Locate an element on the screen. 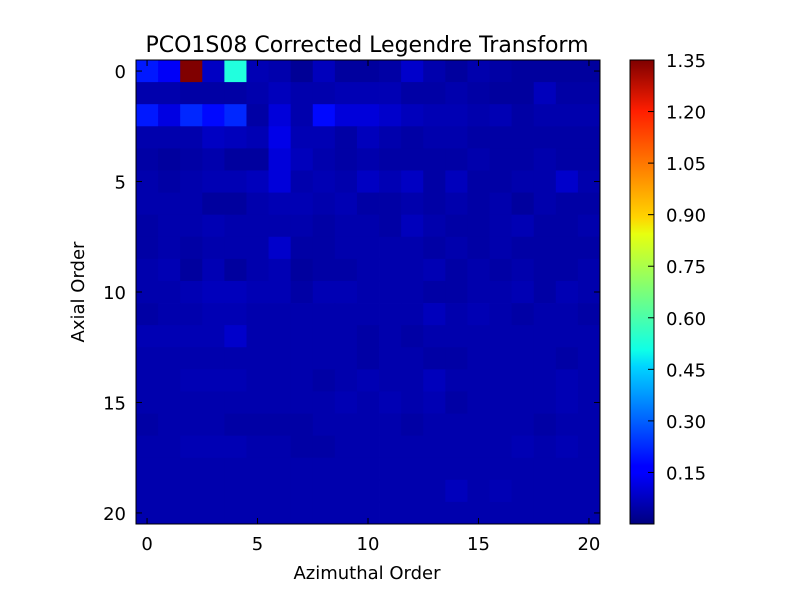  x-tick-label: 20 is located at coordinates (588, 544).